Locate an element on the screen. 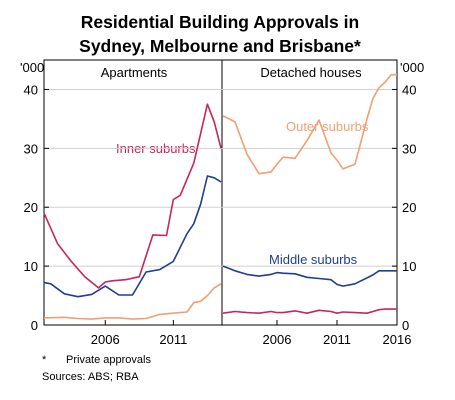  series-line-outer-apartments is located at coordinates (132, 301).